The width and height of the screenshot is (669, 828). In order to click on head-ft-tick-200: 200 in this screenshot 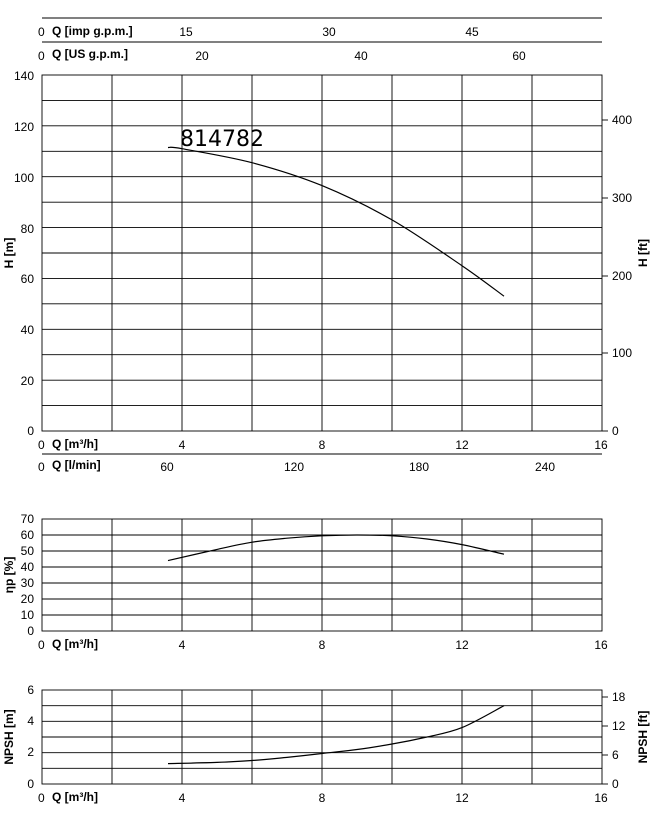, I will do `click(622, 276)`.